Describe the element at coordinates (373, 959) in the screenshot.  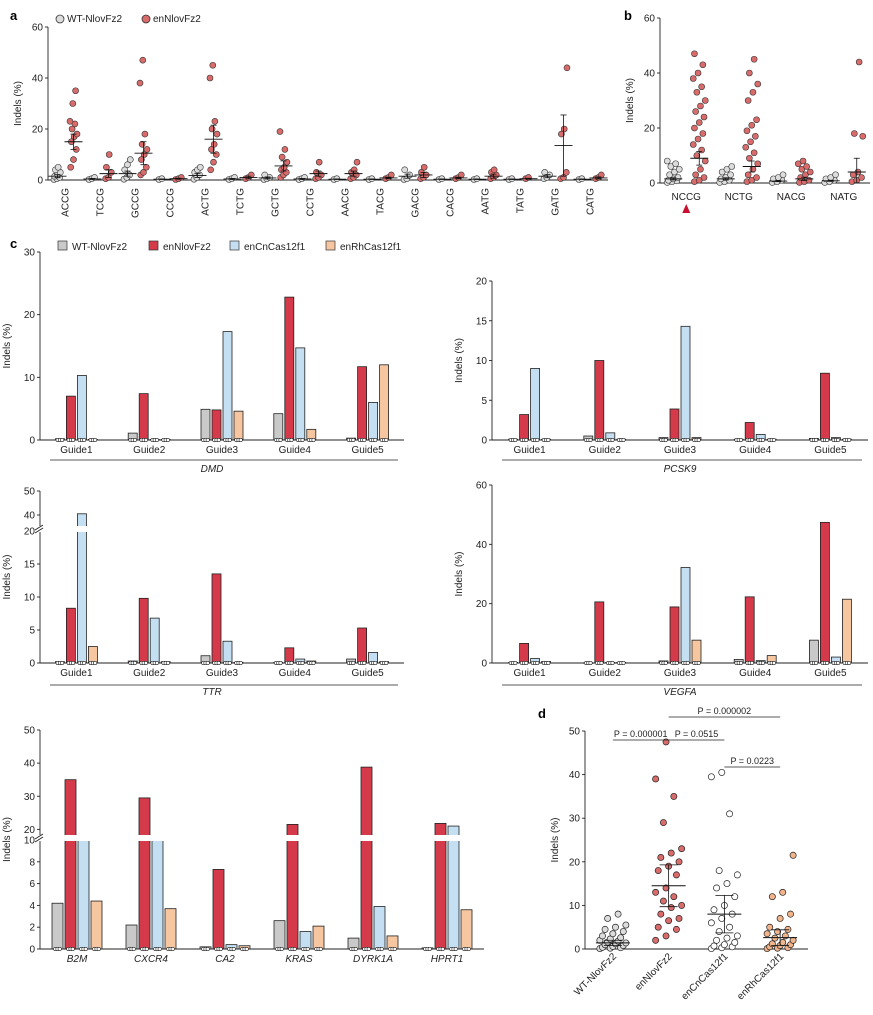
I see `c-genes-category-label: DYRK1A` at that location.